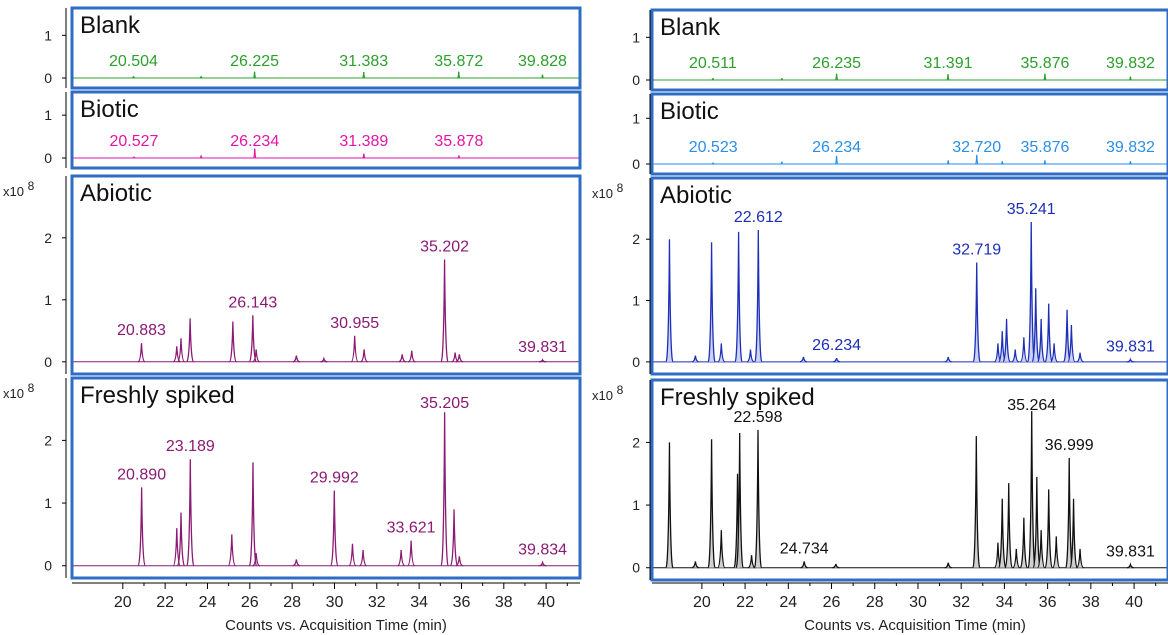 The width and height of the screenshot is (1168, 635). Describe the element at coordinates (758, 217) in the screenshot. I see `peak-label: 22.612` at that location.